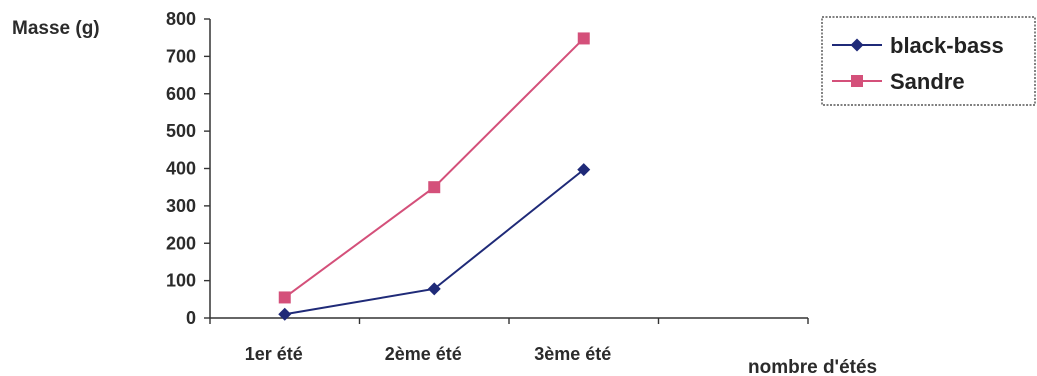 Image resolution: width=1037 pixels, height=376 pixels. Describe the element at coordinates (812, 366) in the screenshot. I see `x-axis-title: nombre d'étés` at that location.